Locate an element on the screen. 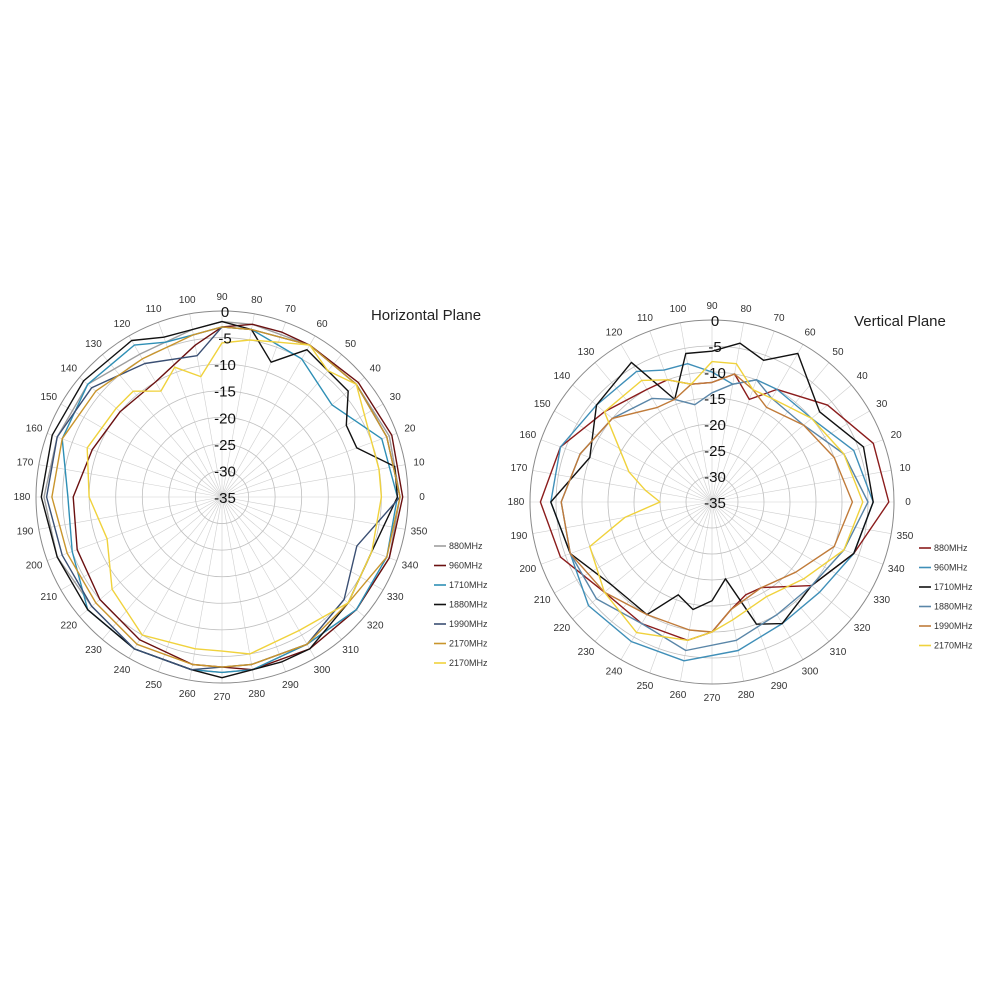 This screenshot has height=1000, width=1000. angle-tick-label: 330 is located at coordinates (395, 597).